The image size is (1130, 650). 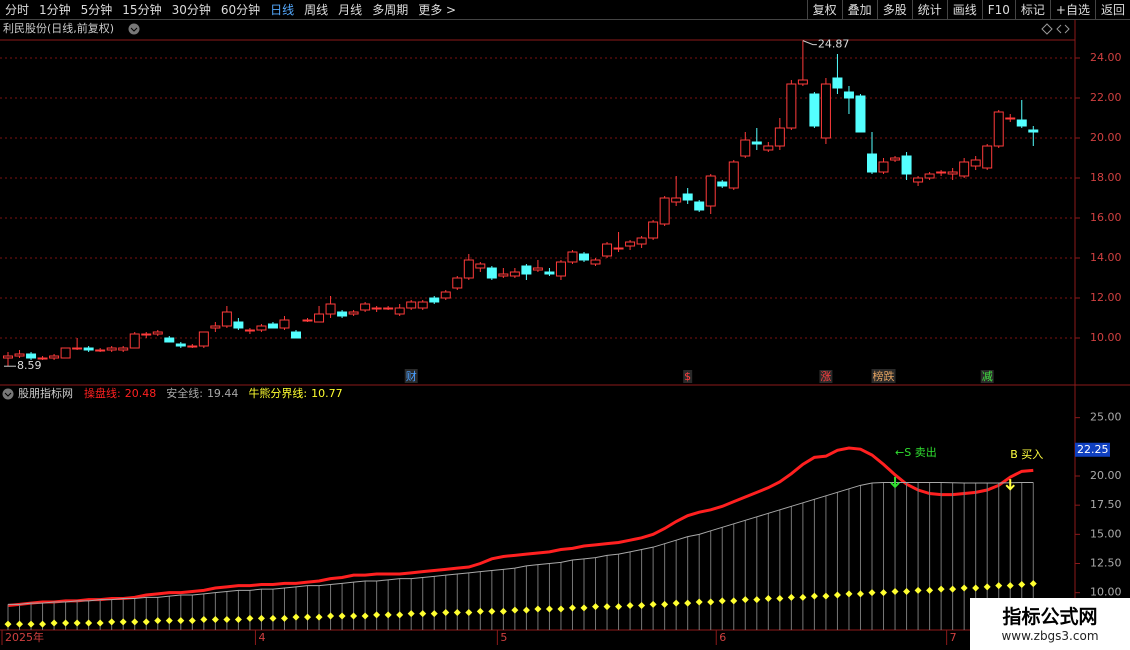 I want to click on toolbar-button: 1分钟, so click(x=55, y=10).